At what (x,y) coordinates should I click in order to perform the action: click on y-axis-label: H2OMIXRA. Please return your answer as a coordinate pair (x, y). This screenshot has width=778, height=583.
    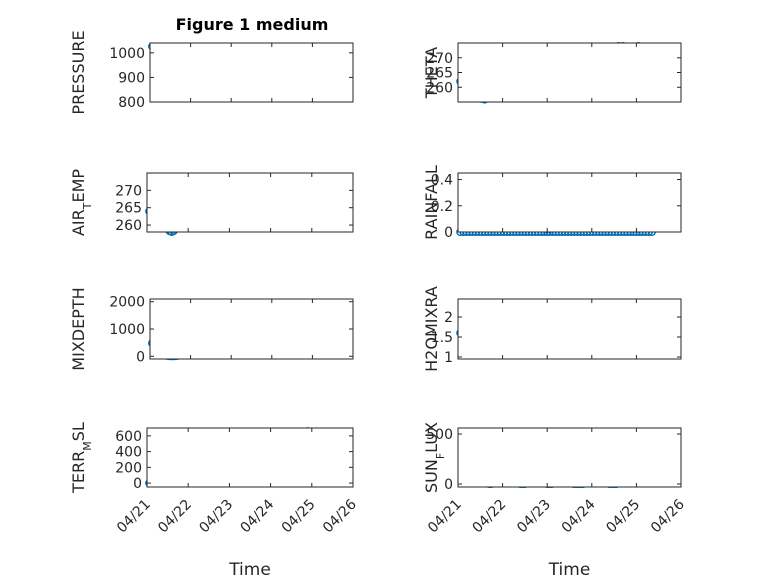
    Looking at the image, I should click on (431, 329).